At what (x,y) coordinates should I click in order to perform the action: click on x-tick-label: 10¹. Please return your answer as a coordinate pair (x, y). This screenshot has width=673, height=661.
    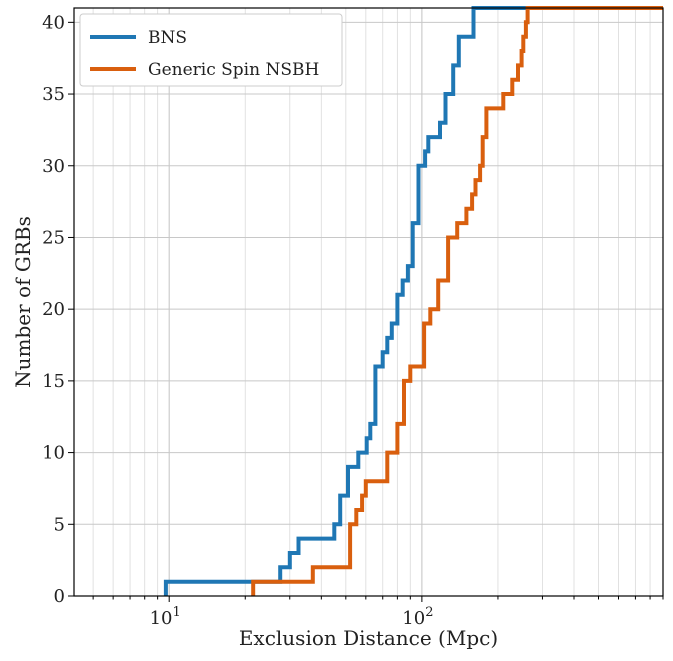
    Looking at the image, I should click on (165, 617).